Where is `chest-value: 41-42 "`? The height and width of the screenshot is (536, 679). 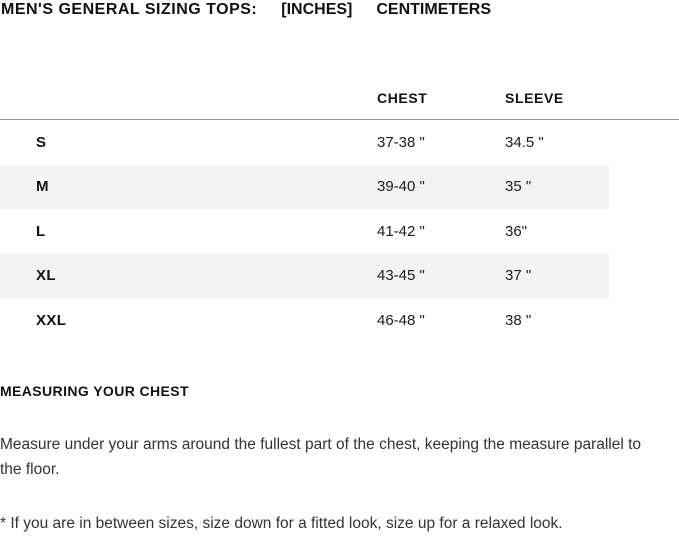
chest-value: 41-42 " is located at coordinates (401, 231).